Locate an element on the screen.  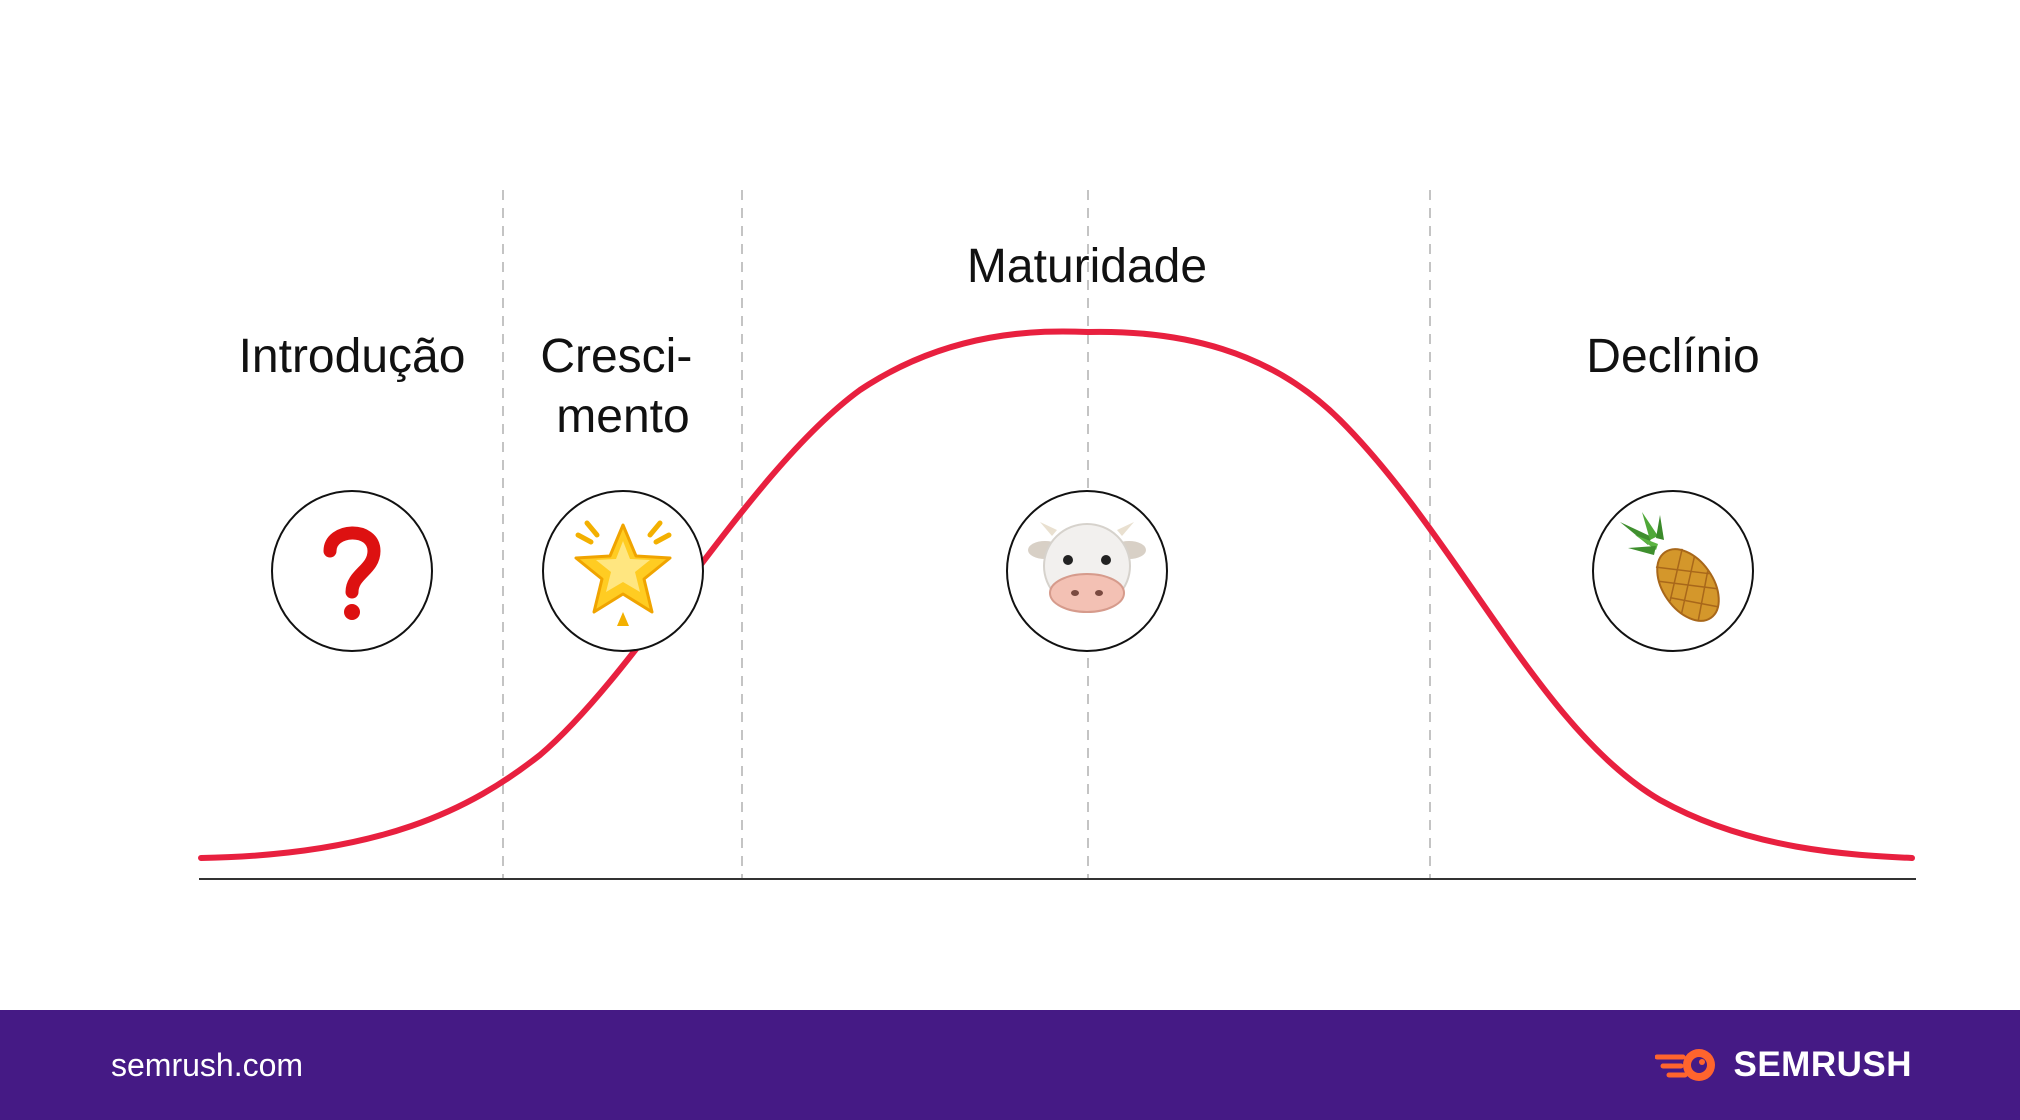
brand-logo-group: SEMRUSH is located at coordinates (1783, 1065).